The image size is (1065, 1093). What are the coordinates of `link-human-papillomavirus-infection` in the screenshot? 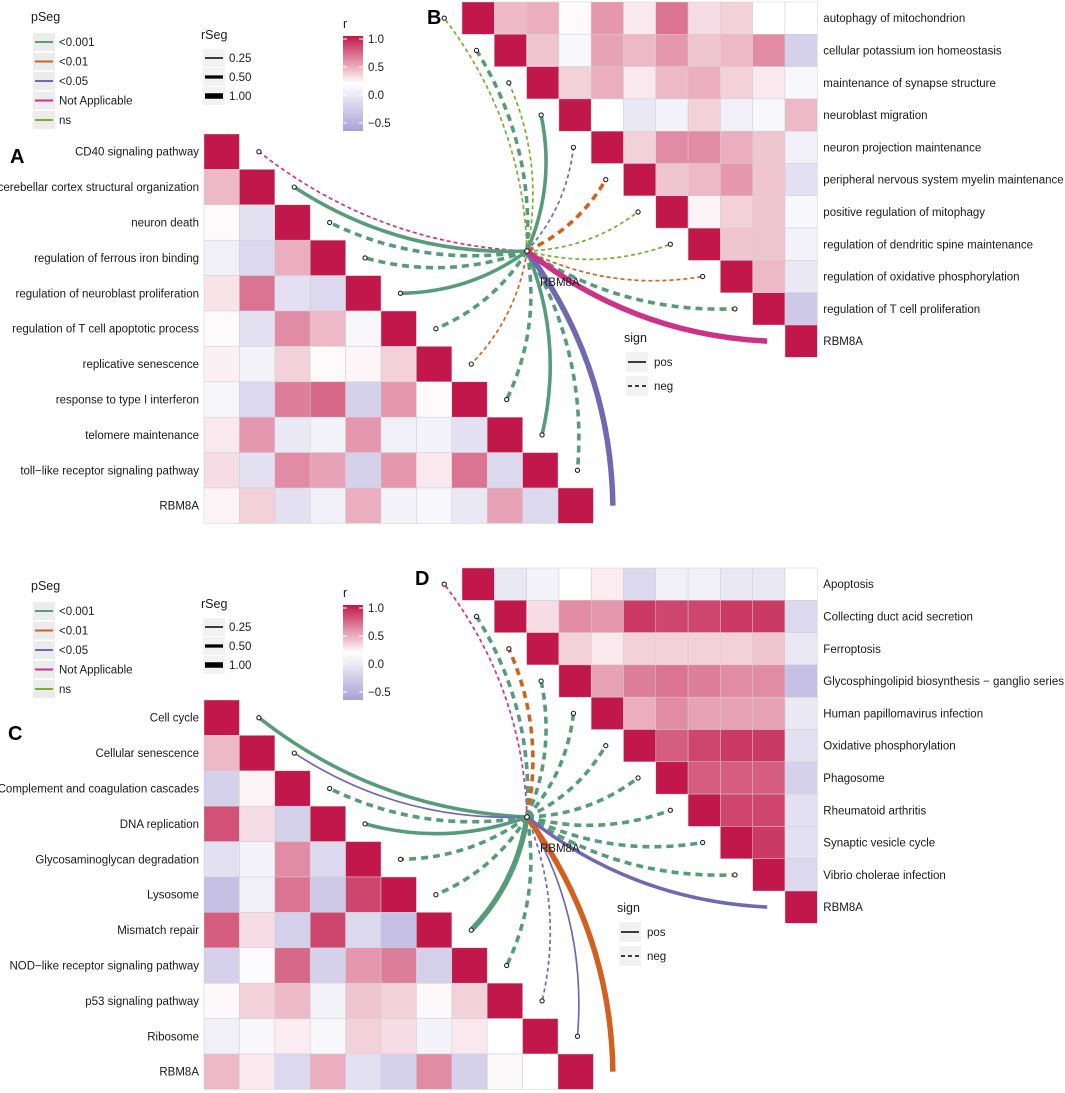 It's located at (550, 766).